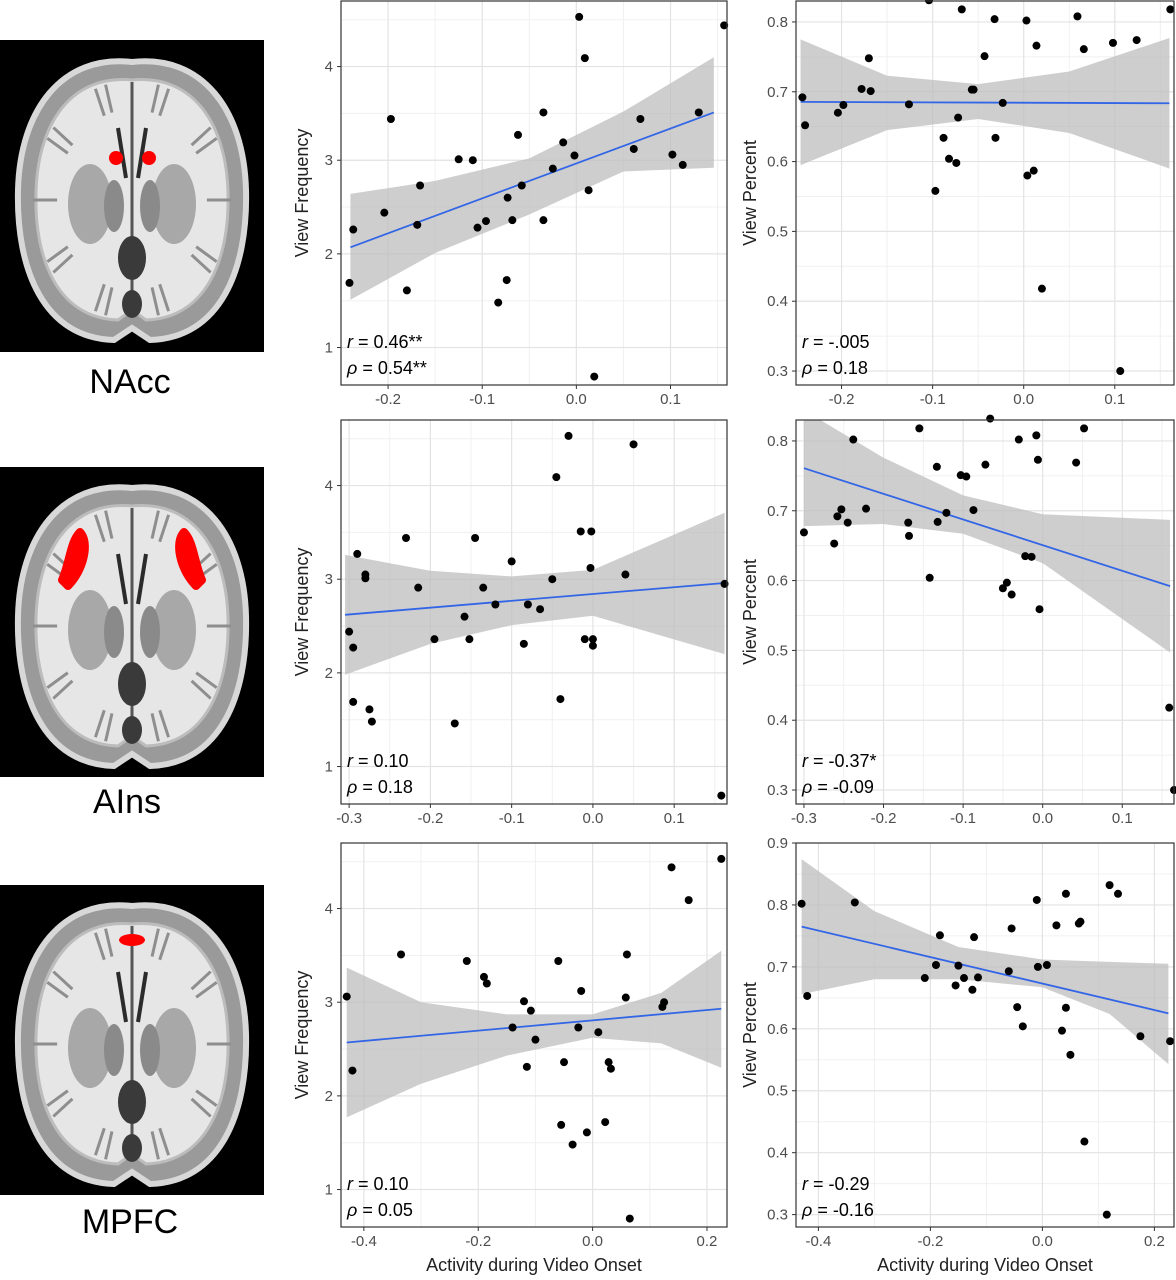 This screenshot has width=1176, height=1280. Describe the element at coordinates (777, 1091) in the screenshot. I see `y-tick-label: 0.5` at that location.